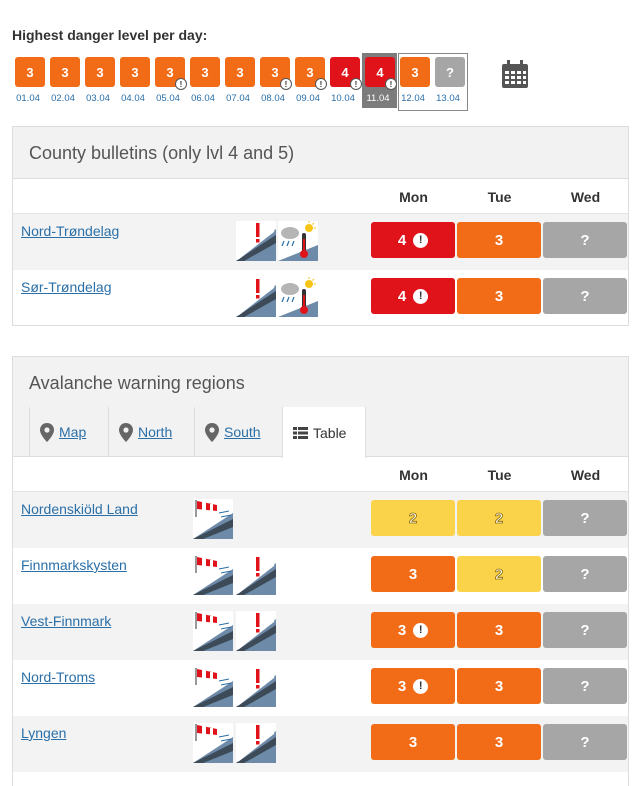 The height and width of the screenshot is (786, 637). Describe the element at coordinates (58, 677) in the screenshot. I see `region-link: Nord-Troms` at that location.